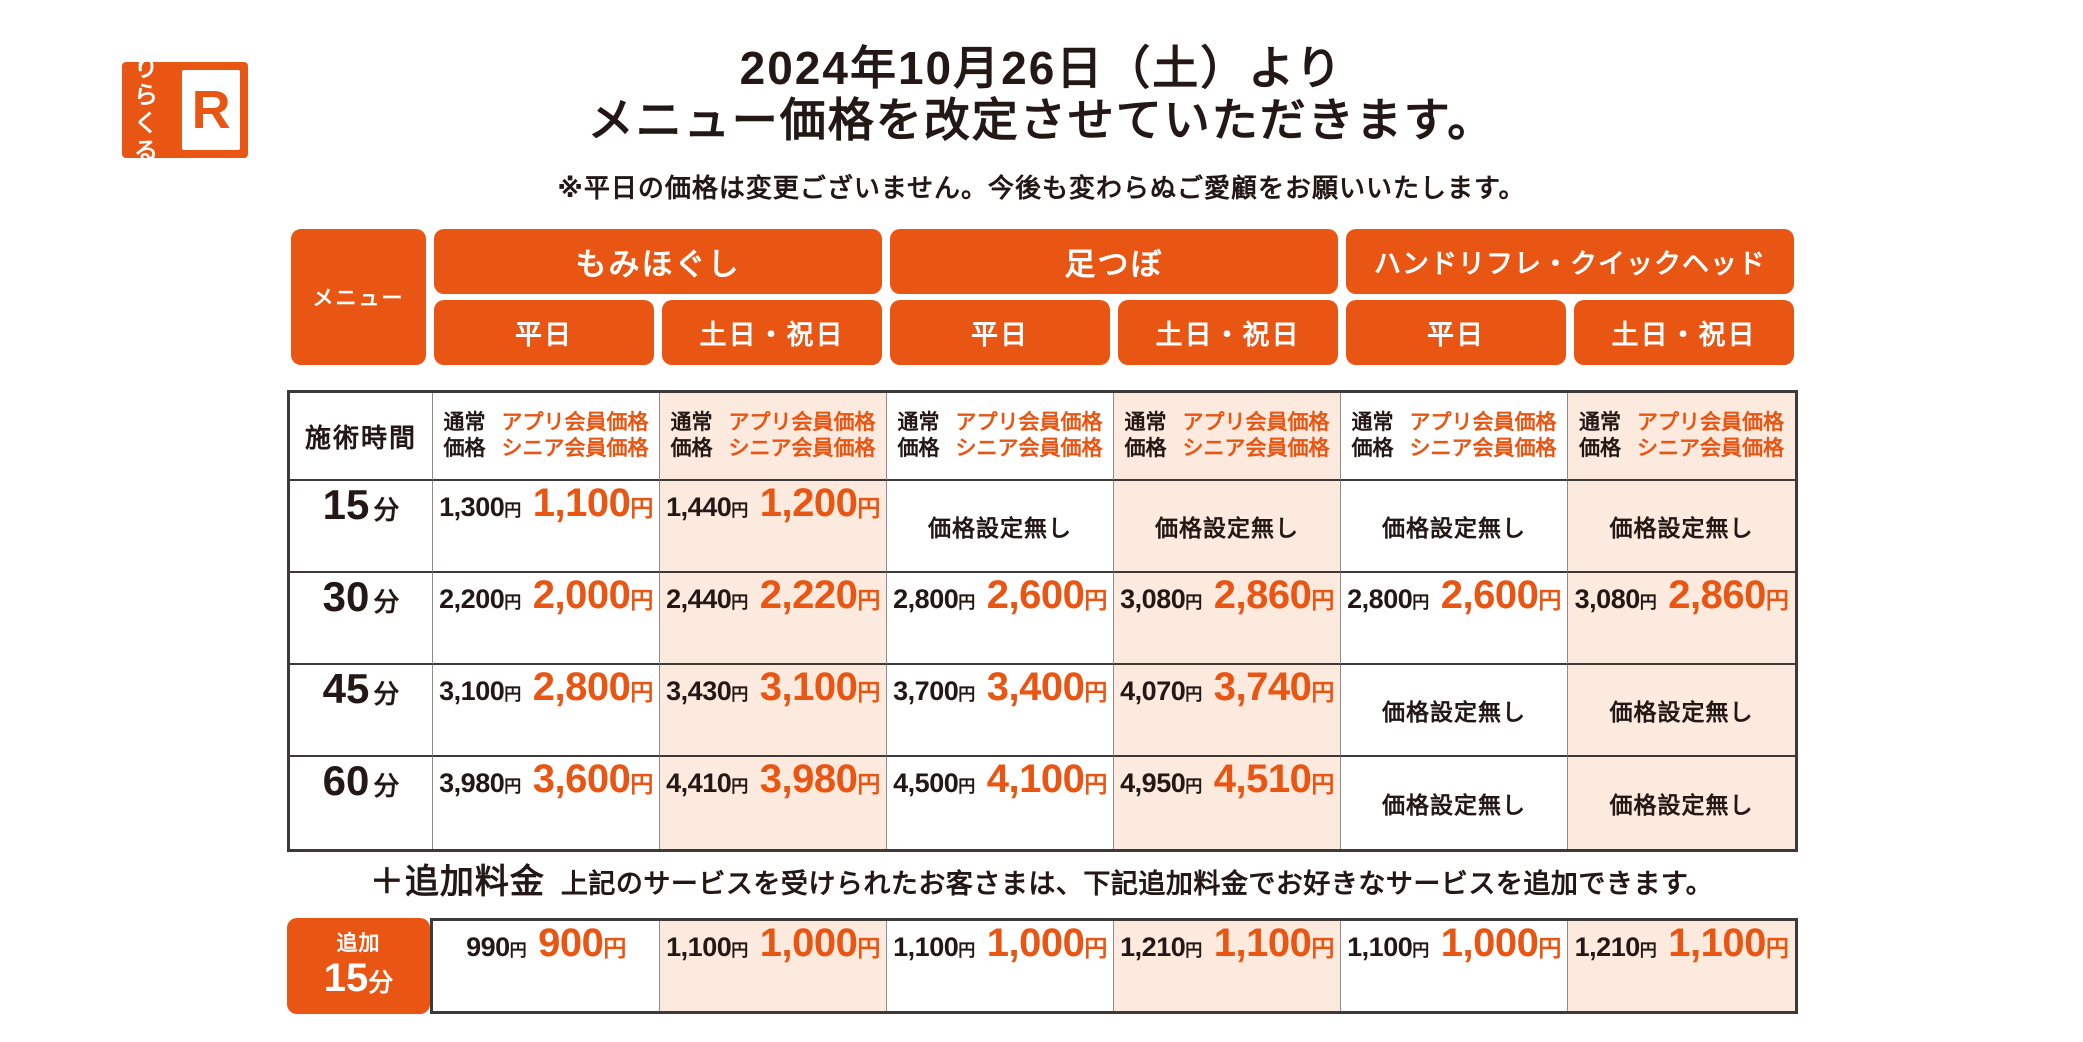 The height and width of the screenshot is (1042, 2083). I want to click on normal-price: 4,410円, so click(707, 783).